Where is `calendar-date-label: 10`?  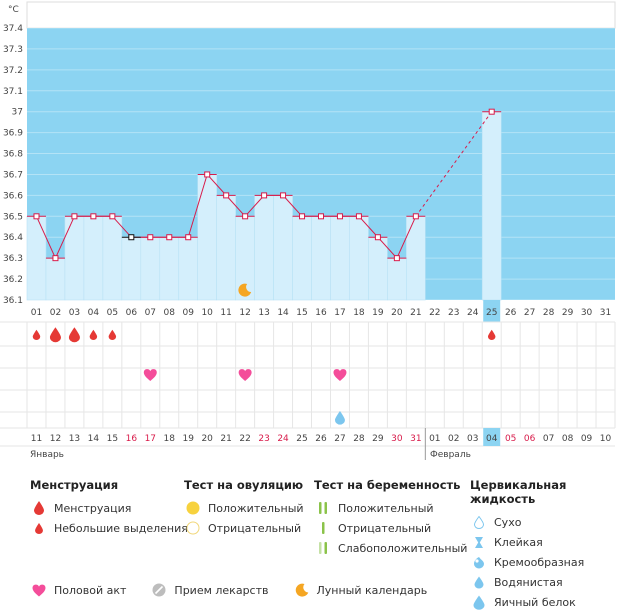
calendar-date-label: 10 is located at coordinates (606, 439).